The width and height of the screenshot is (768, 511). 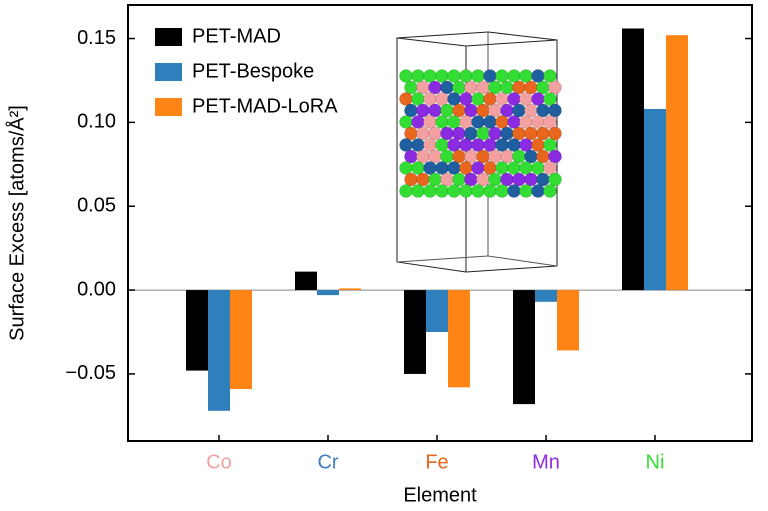 I want to click on x-tick-label: Fe, so click(x=436, y=462).